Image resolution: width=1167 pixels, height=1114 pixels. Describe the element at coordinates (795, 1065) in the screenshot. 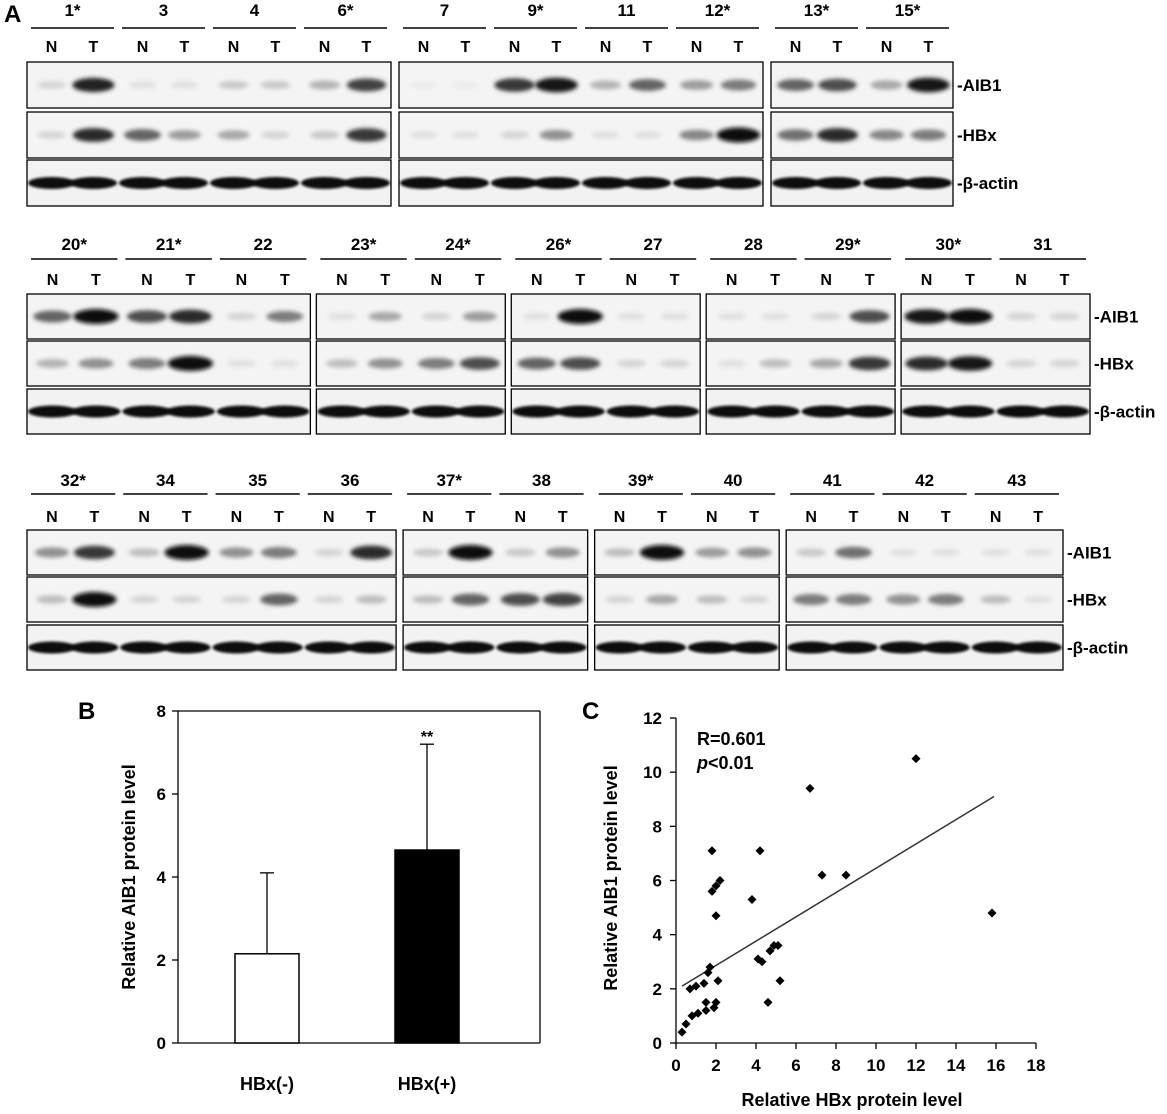

I see `x-tick-label: 6` at that location.